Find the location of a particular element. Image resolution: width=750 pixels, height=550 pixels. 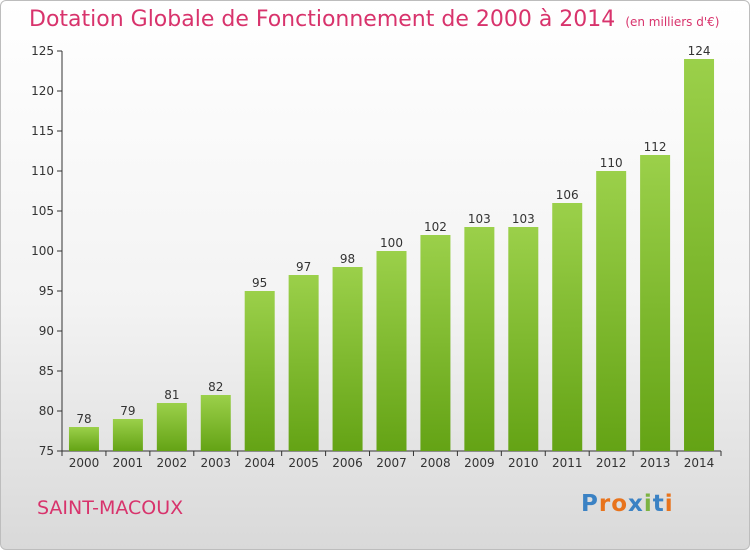

x-tick-label: 2012 is located at coordinates (611, 463).